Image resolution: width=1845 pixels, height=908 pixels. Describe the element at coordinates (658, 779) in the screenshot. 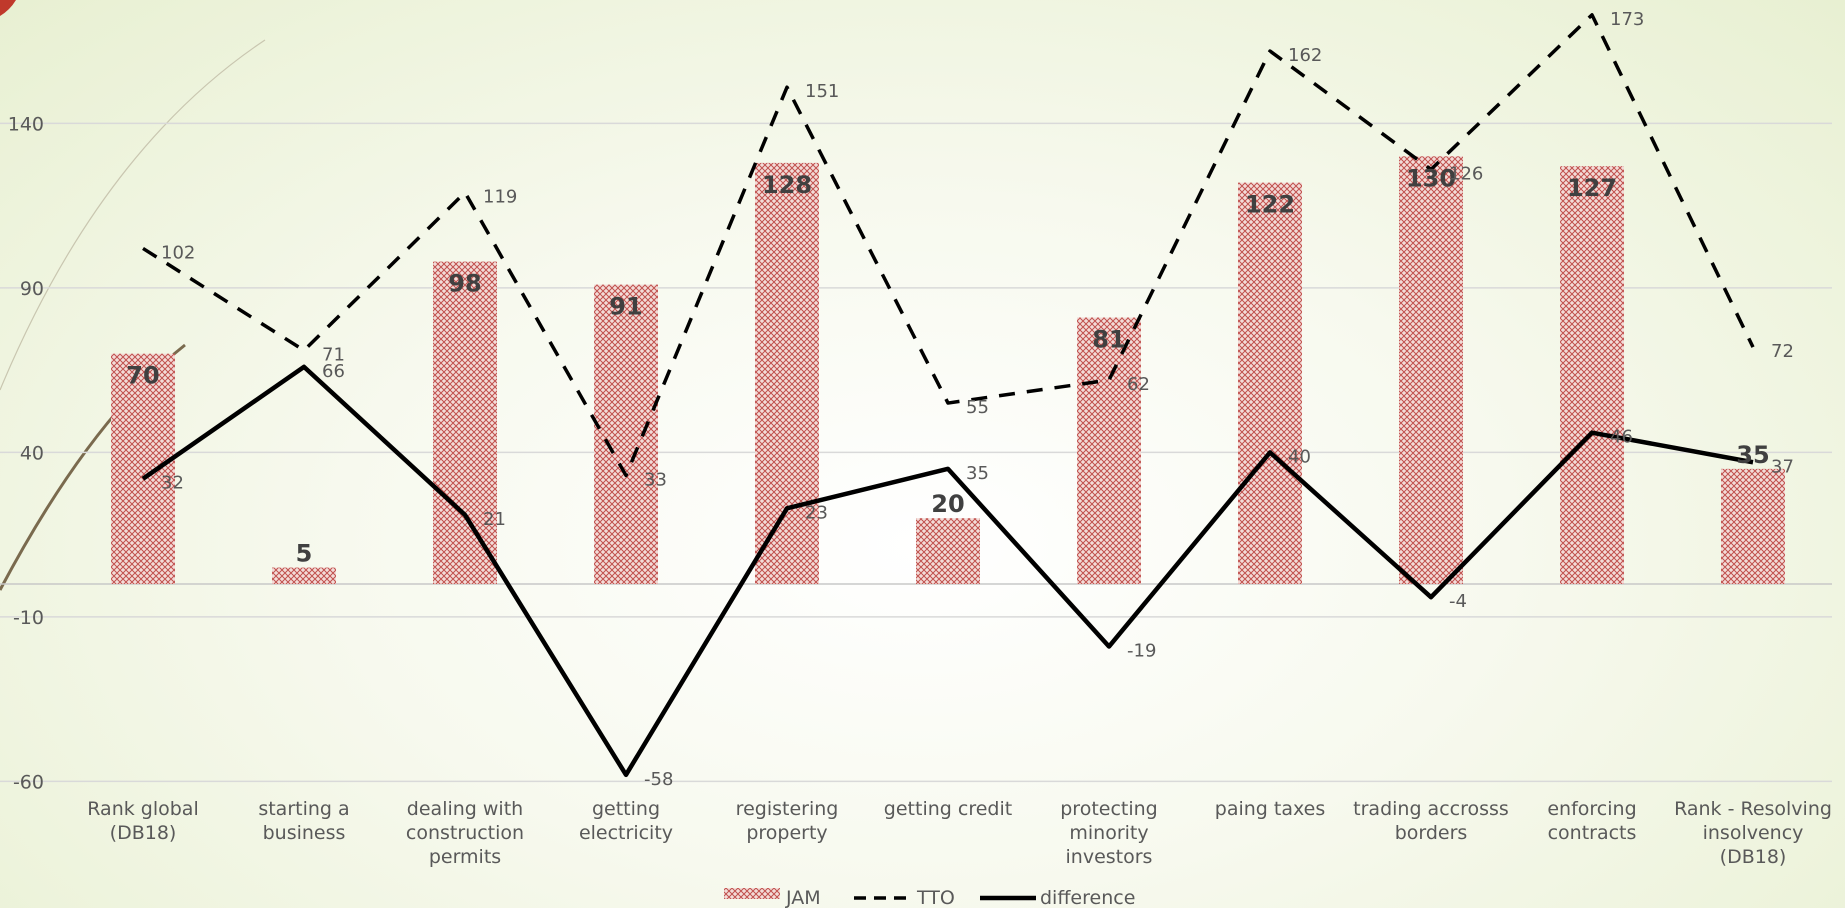

I see `line-data-label: -58` at that location.